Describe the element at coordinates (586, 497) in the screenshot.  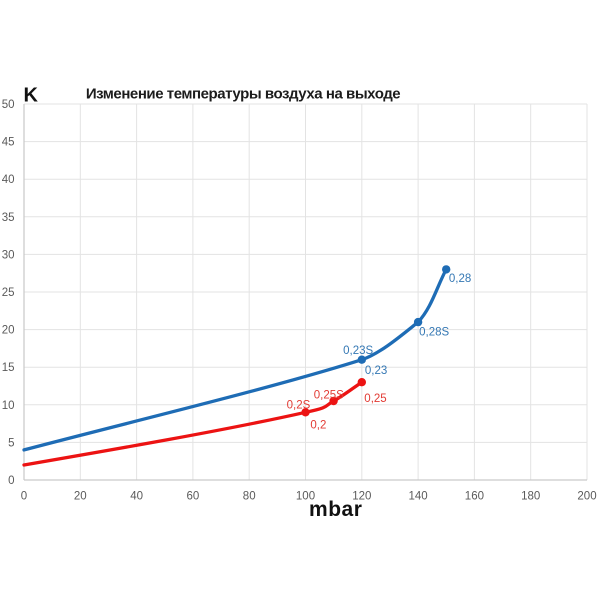
I see `svg-text: 200` at that location.